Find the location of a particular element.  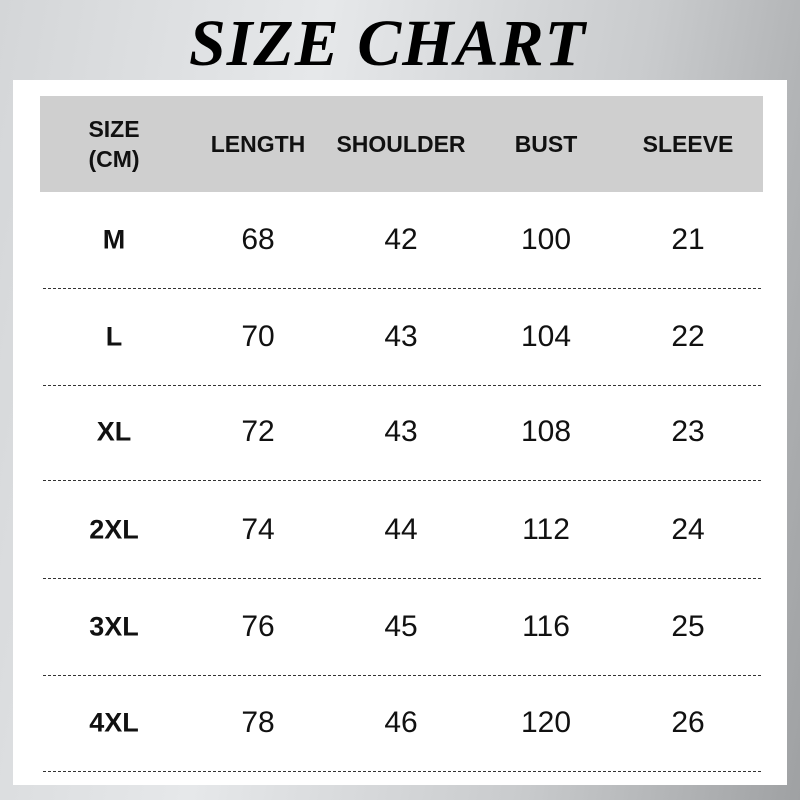

table-row: L 70 43 104 22 is located at coordinates (400, 337).